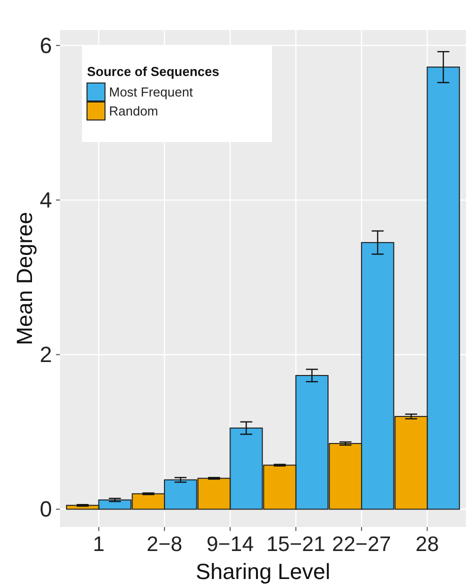  I want to click on y-tick-label: 0, so click(46, 509).